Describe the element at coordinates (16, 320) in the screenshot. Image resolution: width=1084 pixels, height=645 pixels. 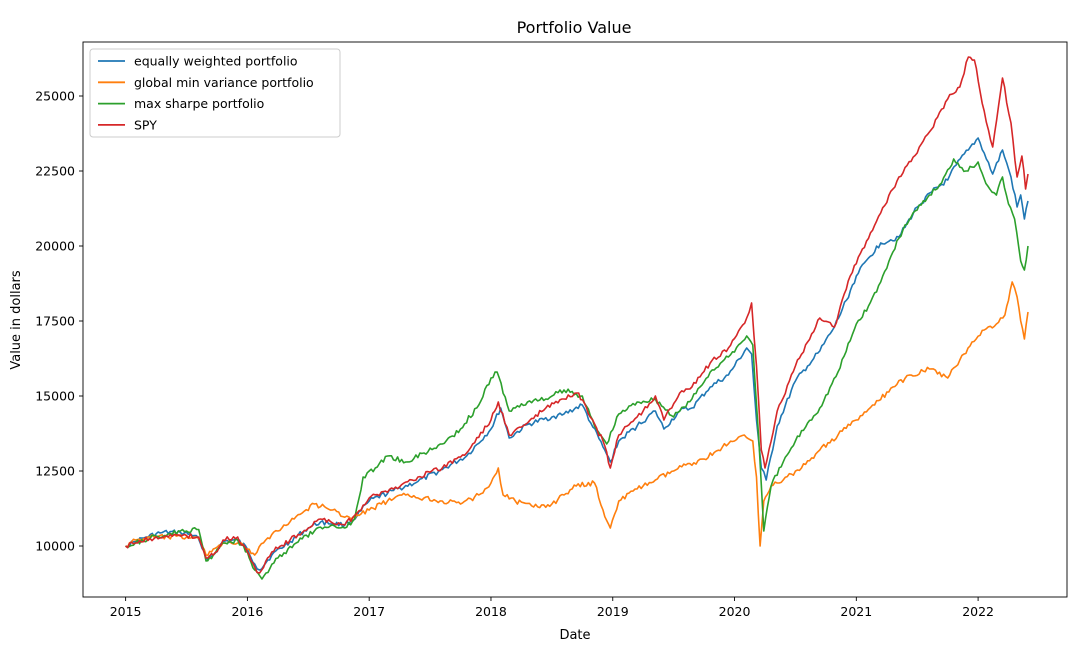
I see `y-axis-label: Value in dollars` at that location.